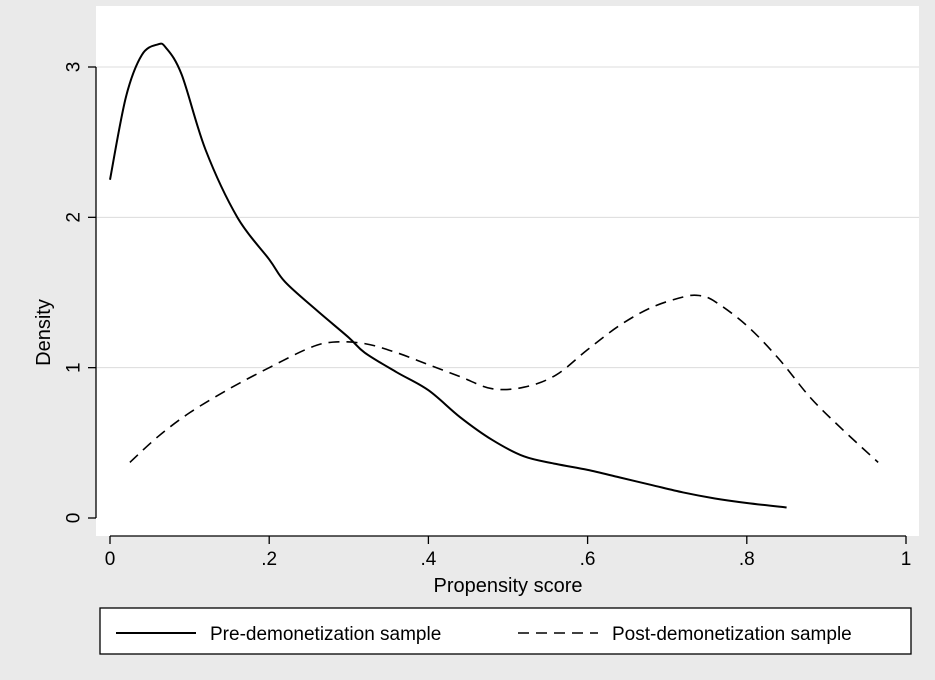  Describe the element at coordinates (747, 559) in the screenshot. I see `x-tick-label-4: .8` at that location.